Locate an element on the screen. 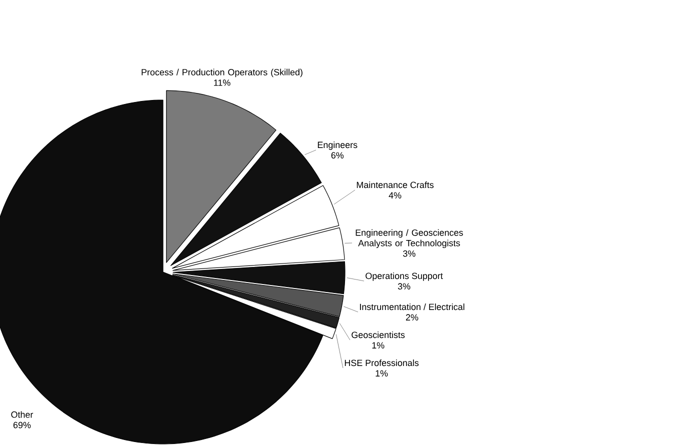  data-label: 69% is located at coordinates (22, 425).